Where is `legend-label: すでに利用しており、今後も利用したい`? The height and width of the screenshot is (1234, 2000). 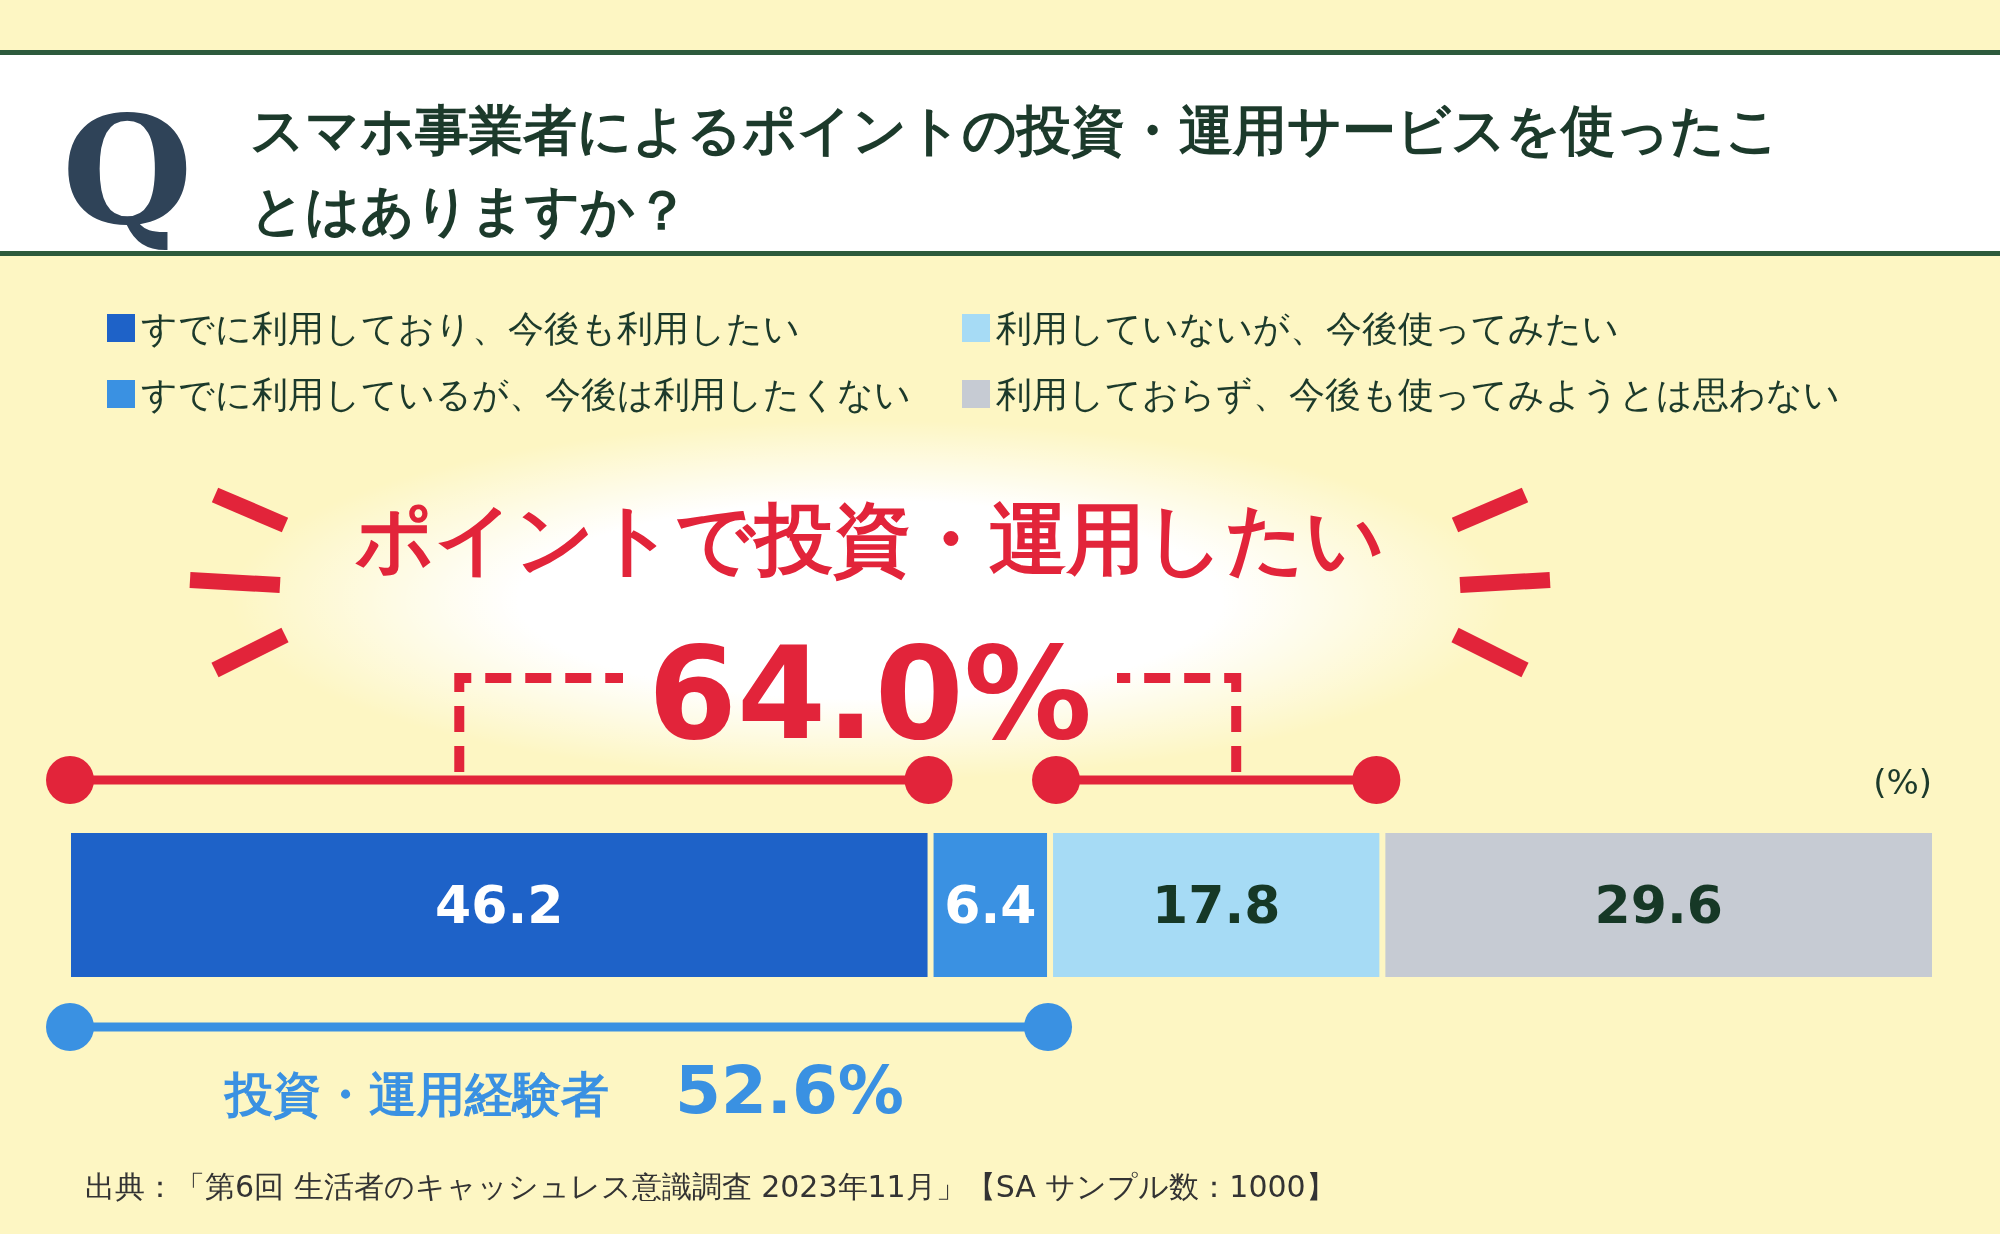 legend-label: すでに利用しており、今後も利用したい is located at coordinates (470, 328).